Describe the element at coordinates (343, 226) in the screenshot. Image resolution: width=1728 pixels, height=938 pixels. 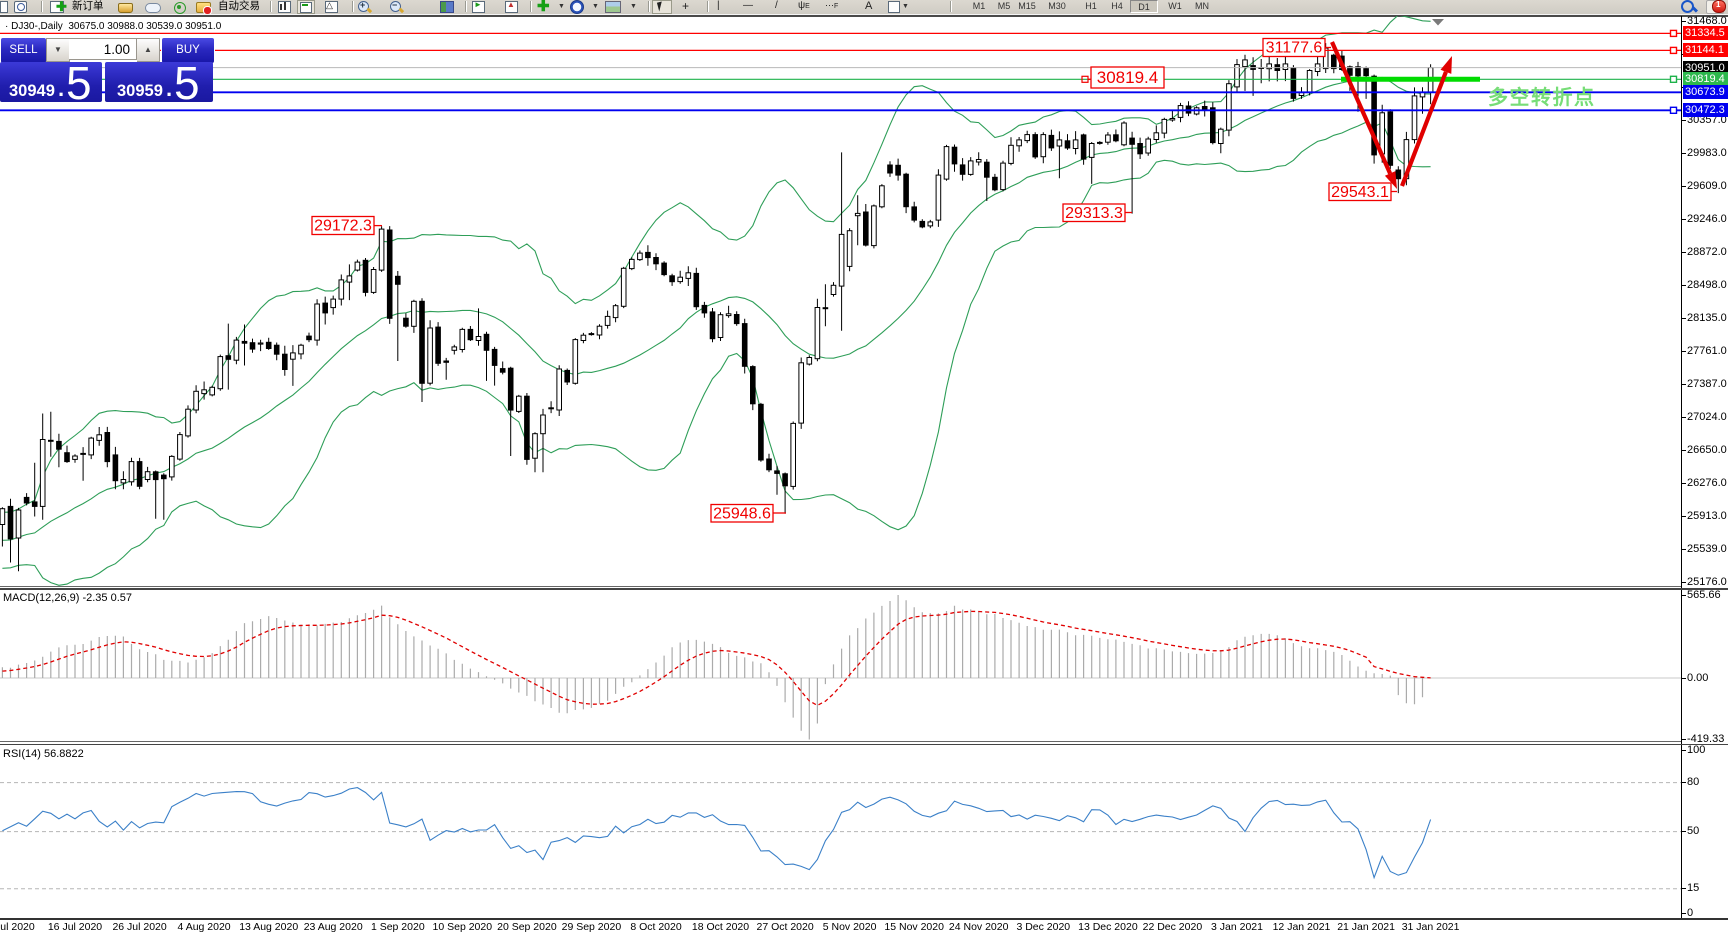
I see `svg-text: 29172.3` at that location.